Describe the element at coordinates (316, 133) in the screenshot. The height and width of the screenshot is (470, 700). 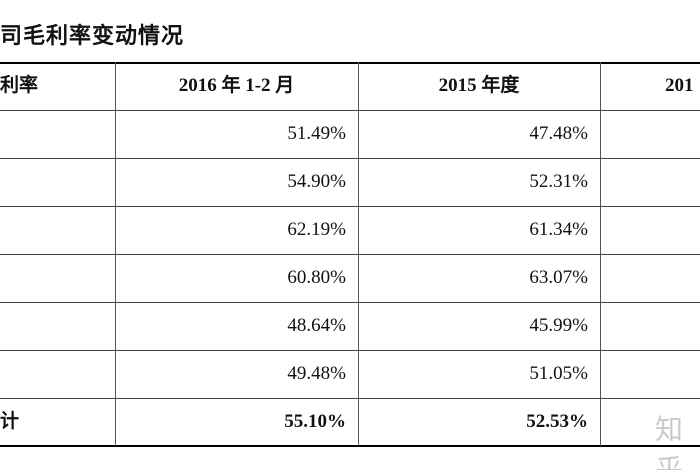
I see `value-cell: 51.49%` at that location.